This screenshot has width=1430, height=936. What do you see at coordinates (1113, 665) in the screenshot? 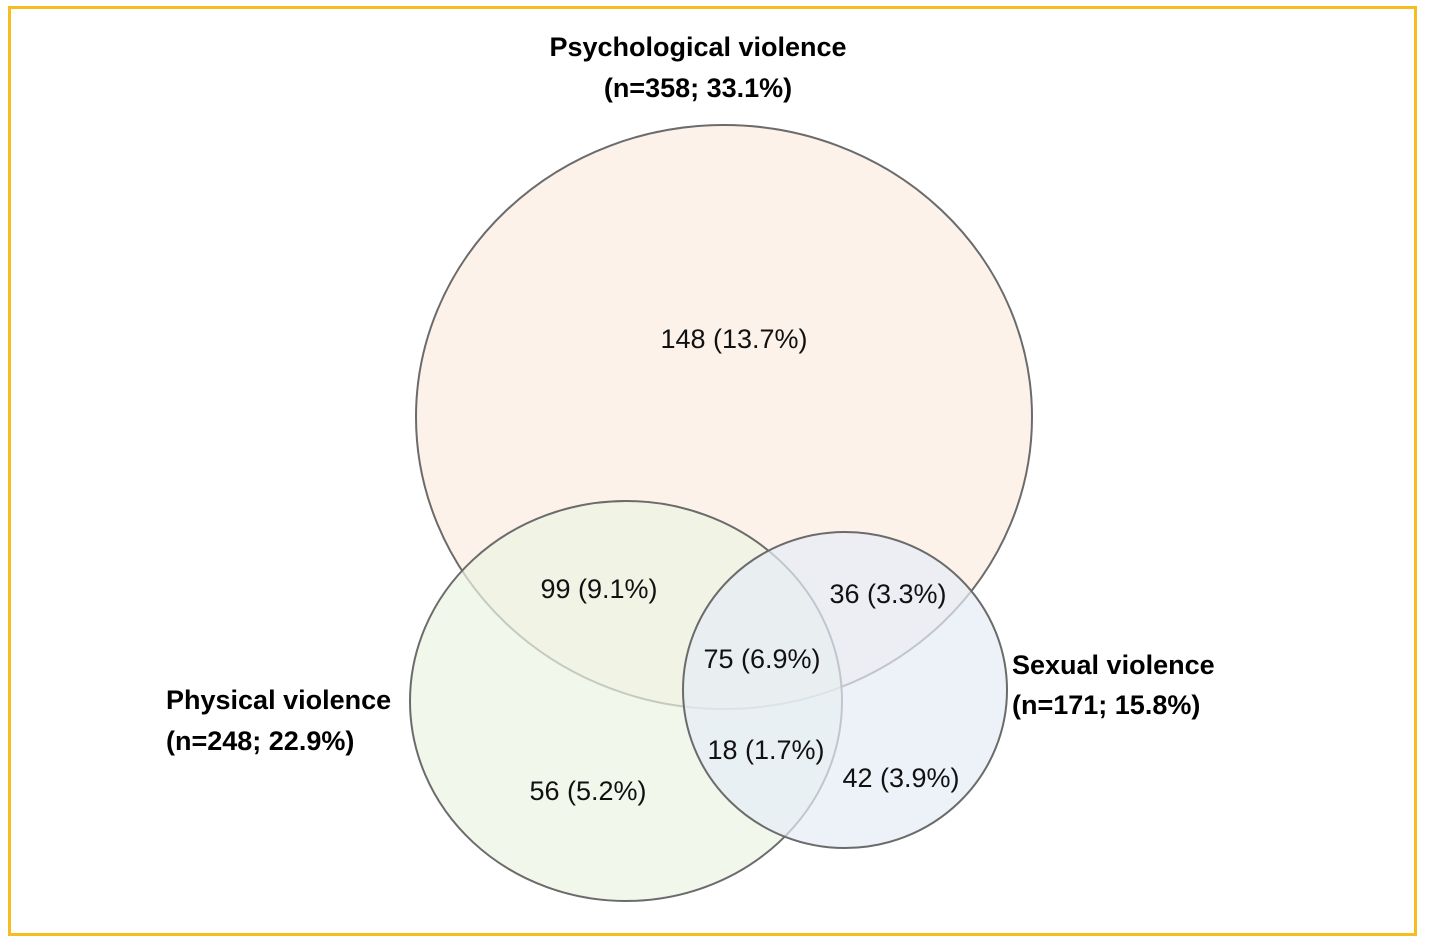
I see `sexual-title: Sexual violence` at bounding box center [1113, 665].